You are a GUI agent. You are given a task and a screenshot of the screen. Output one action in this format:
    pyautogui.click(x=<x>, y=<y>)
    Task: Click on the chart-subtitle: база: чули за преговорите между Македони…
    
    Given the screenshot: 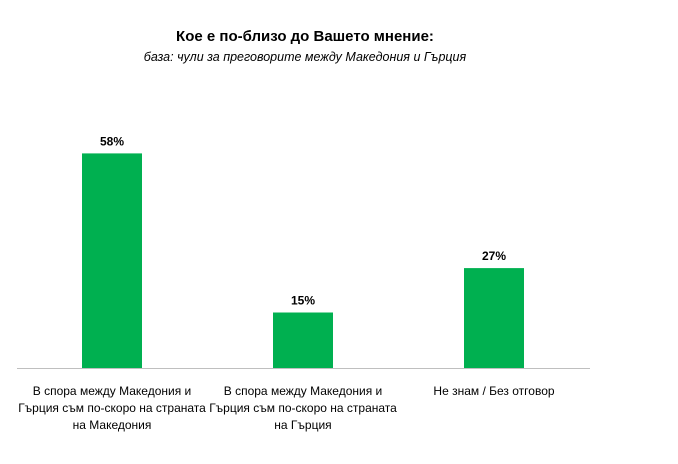 What is the action you would take?
    pyautogui.click(x=305, y=57)
    